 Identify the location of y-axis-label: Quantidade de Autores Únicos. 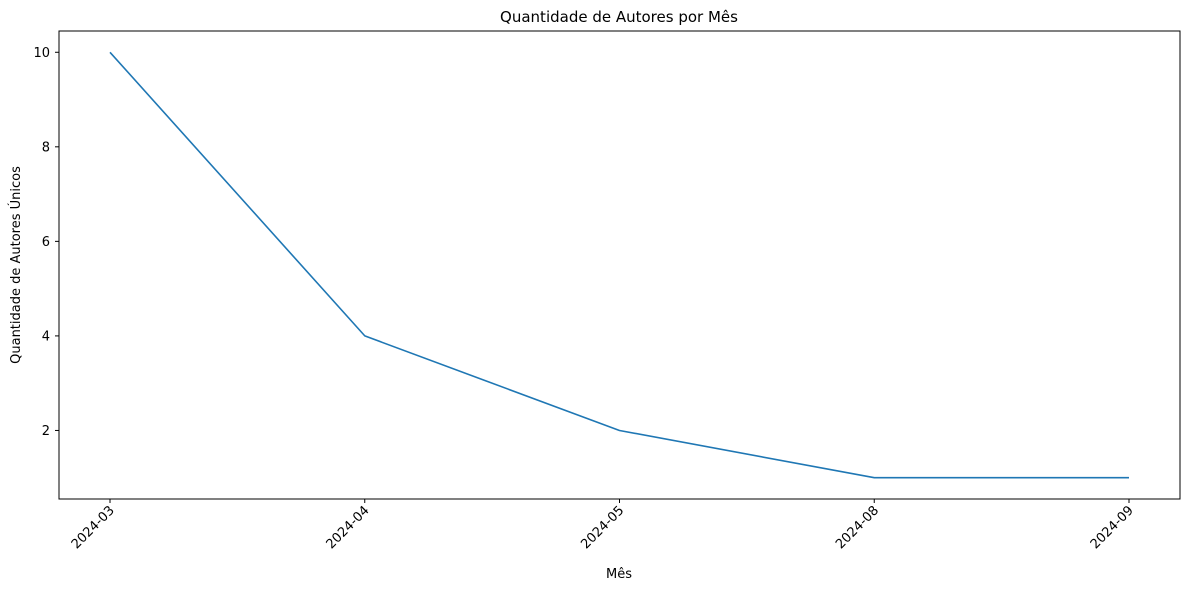
(16, 265).